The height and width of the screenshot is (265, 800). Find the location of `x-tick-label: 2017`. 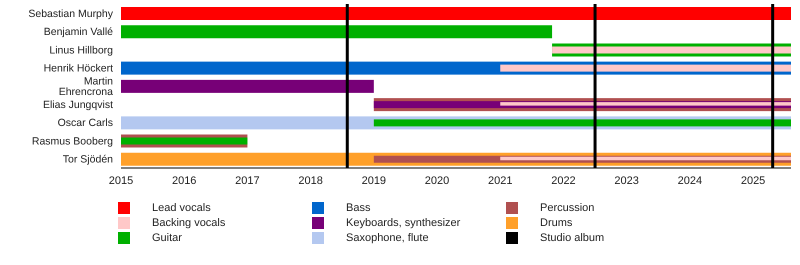

x-tick-label: 2017 is located at coordinates (247, 180).